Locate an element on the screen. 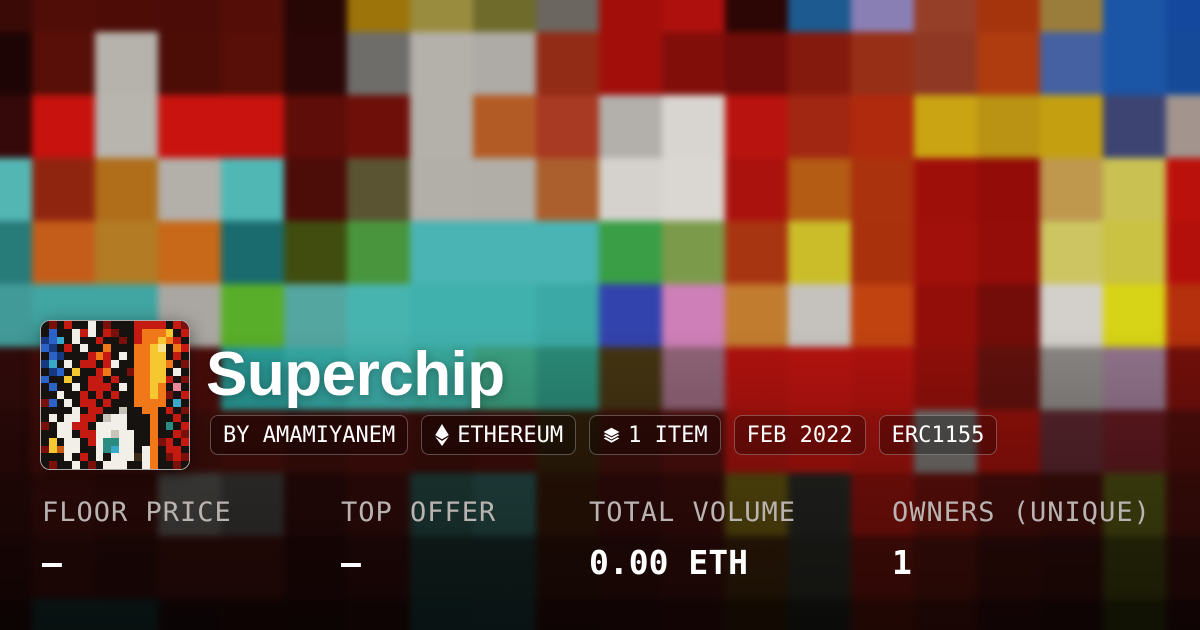  badge-items: 1 ITEM is located at coordinates (655, 435).